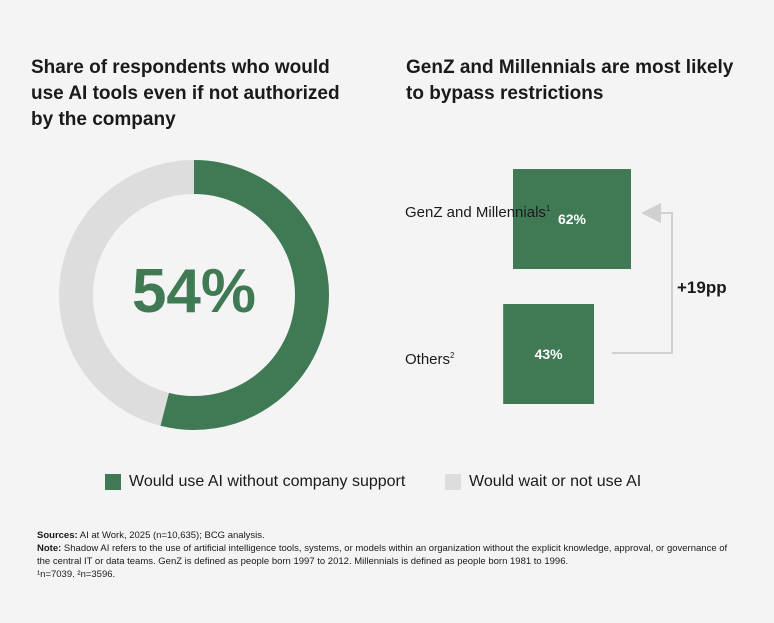 The height and width of the screenshot is (623, 774). What do you see at coordinates (567, 286) in the screenshot?
I see `bar-chart: 62% 43%` at bounding box center [567, 286].